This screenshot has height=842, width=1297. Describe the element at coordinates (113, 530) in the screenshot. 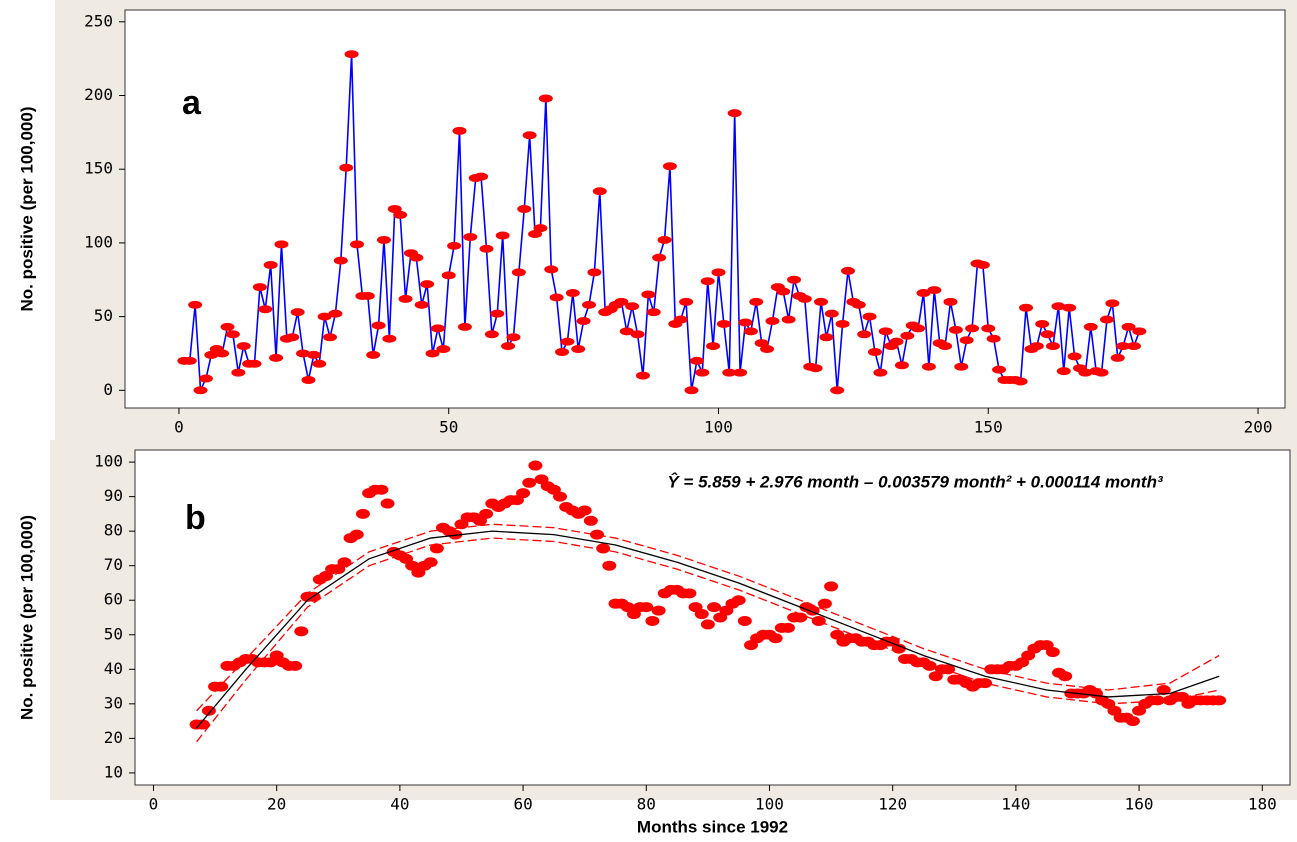

I see `y-tick-label: 80` at that location.